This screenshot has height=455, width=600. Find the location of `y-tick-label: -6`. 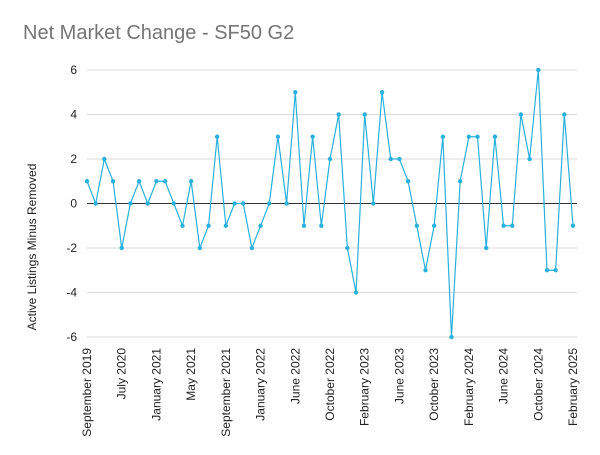

y-tick-label: -6 is located at coordinates (71, 337).